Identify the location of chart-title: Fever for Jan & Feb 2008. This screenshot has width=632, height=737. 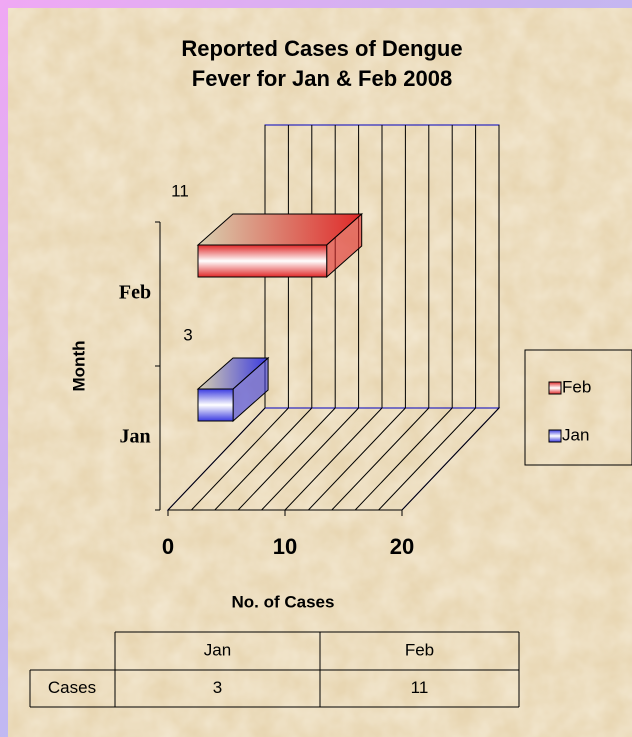
(322, 78).